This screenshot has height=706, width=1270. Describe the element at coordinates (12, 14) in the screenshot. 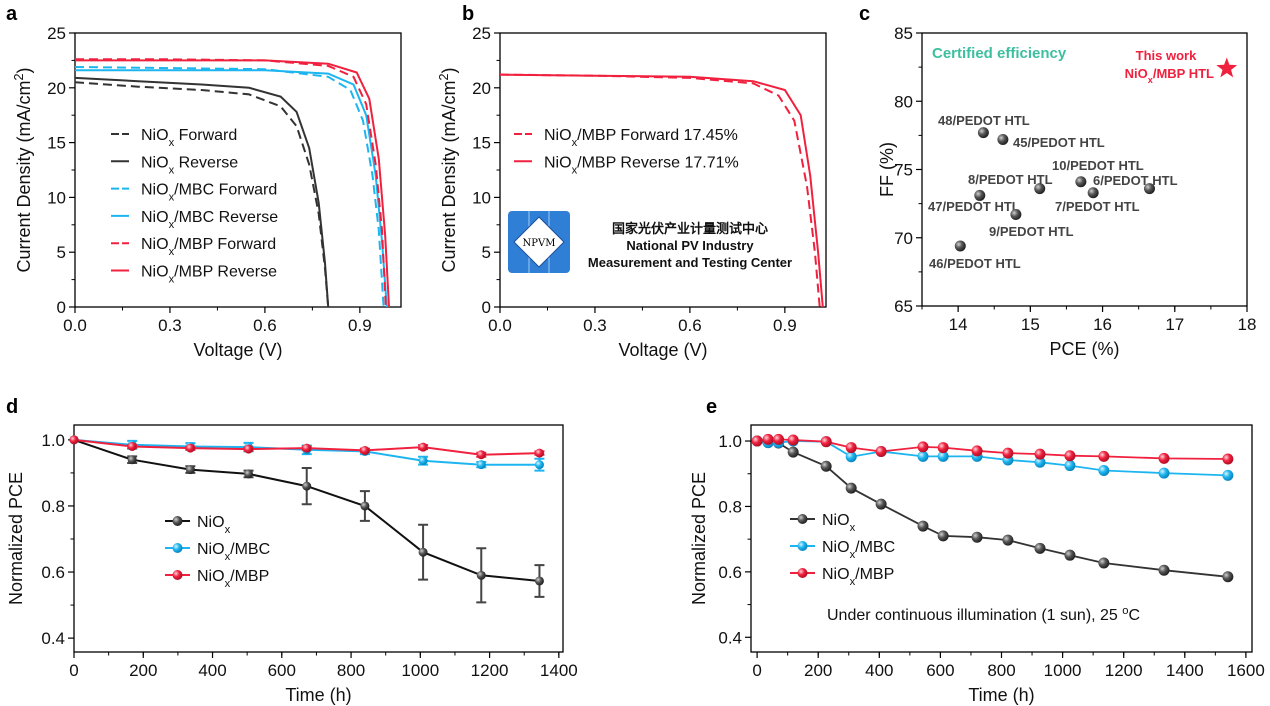

I see `panel-label: a` at that location.